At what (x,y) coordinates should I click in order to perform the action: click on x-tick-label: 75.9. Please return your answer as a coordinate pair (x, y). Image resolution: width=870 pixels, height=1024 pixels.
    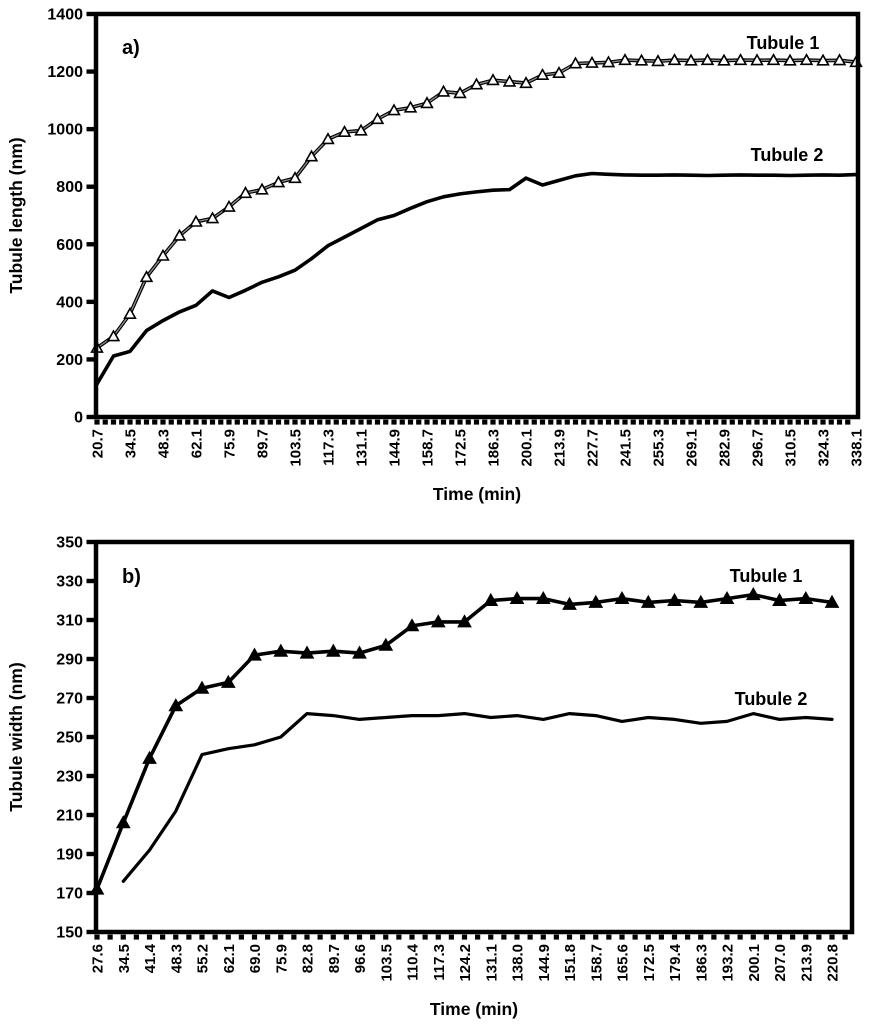
    Looking at the image, I should click on (281, 958).